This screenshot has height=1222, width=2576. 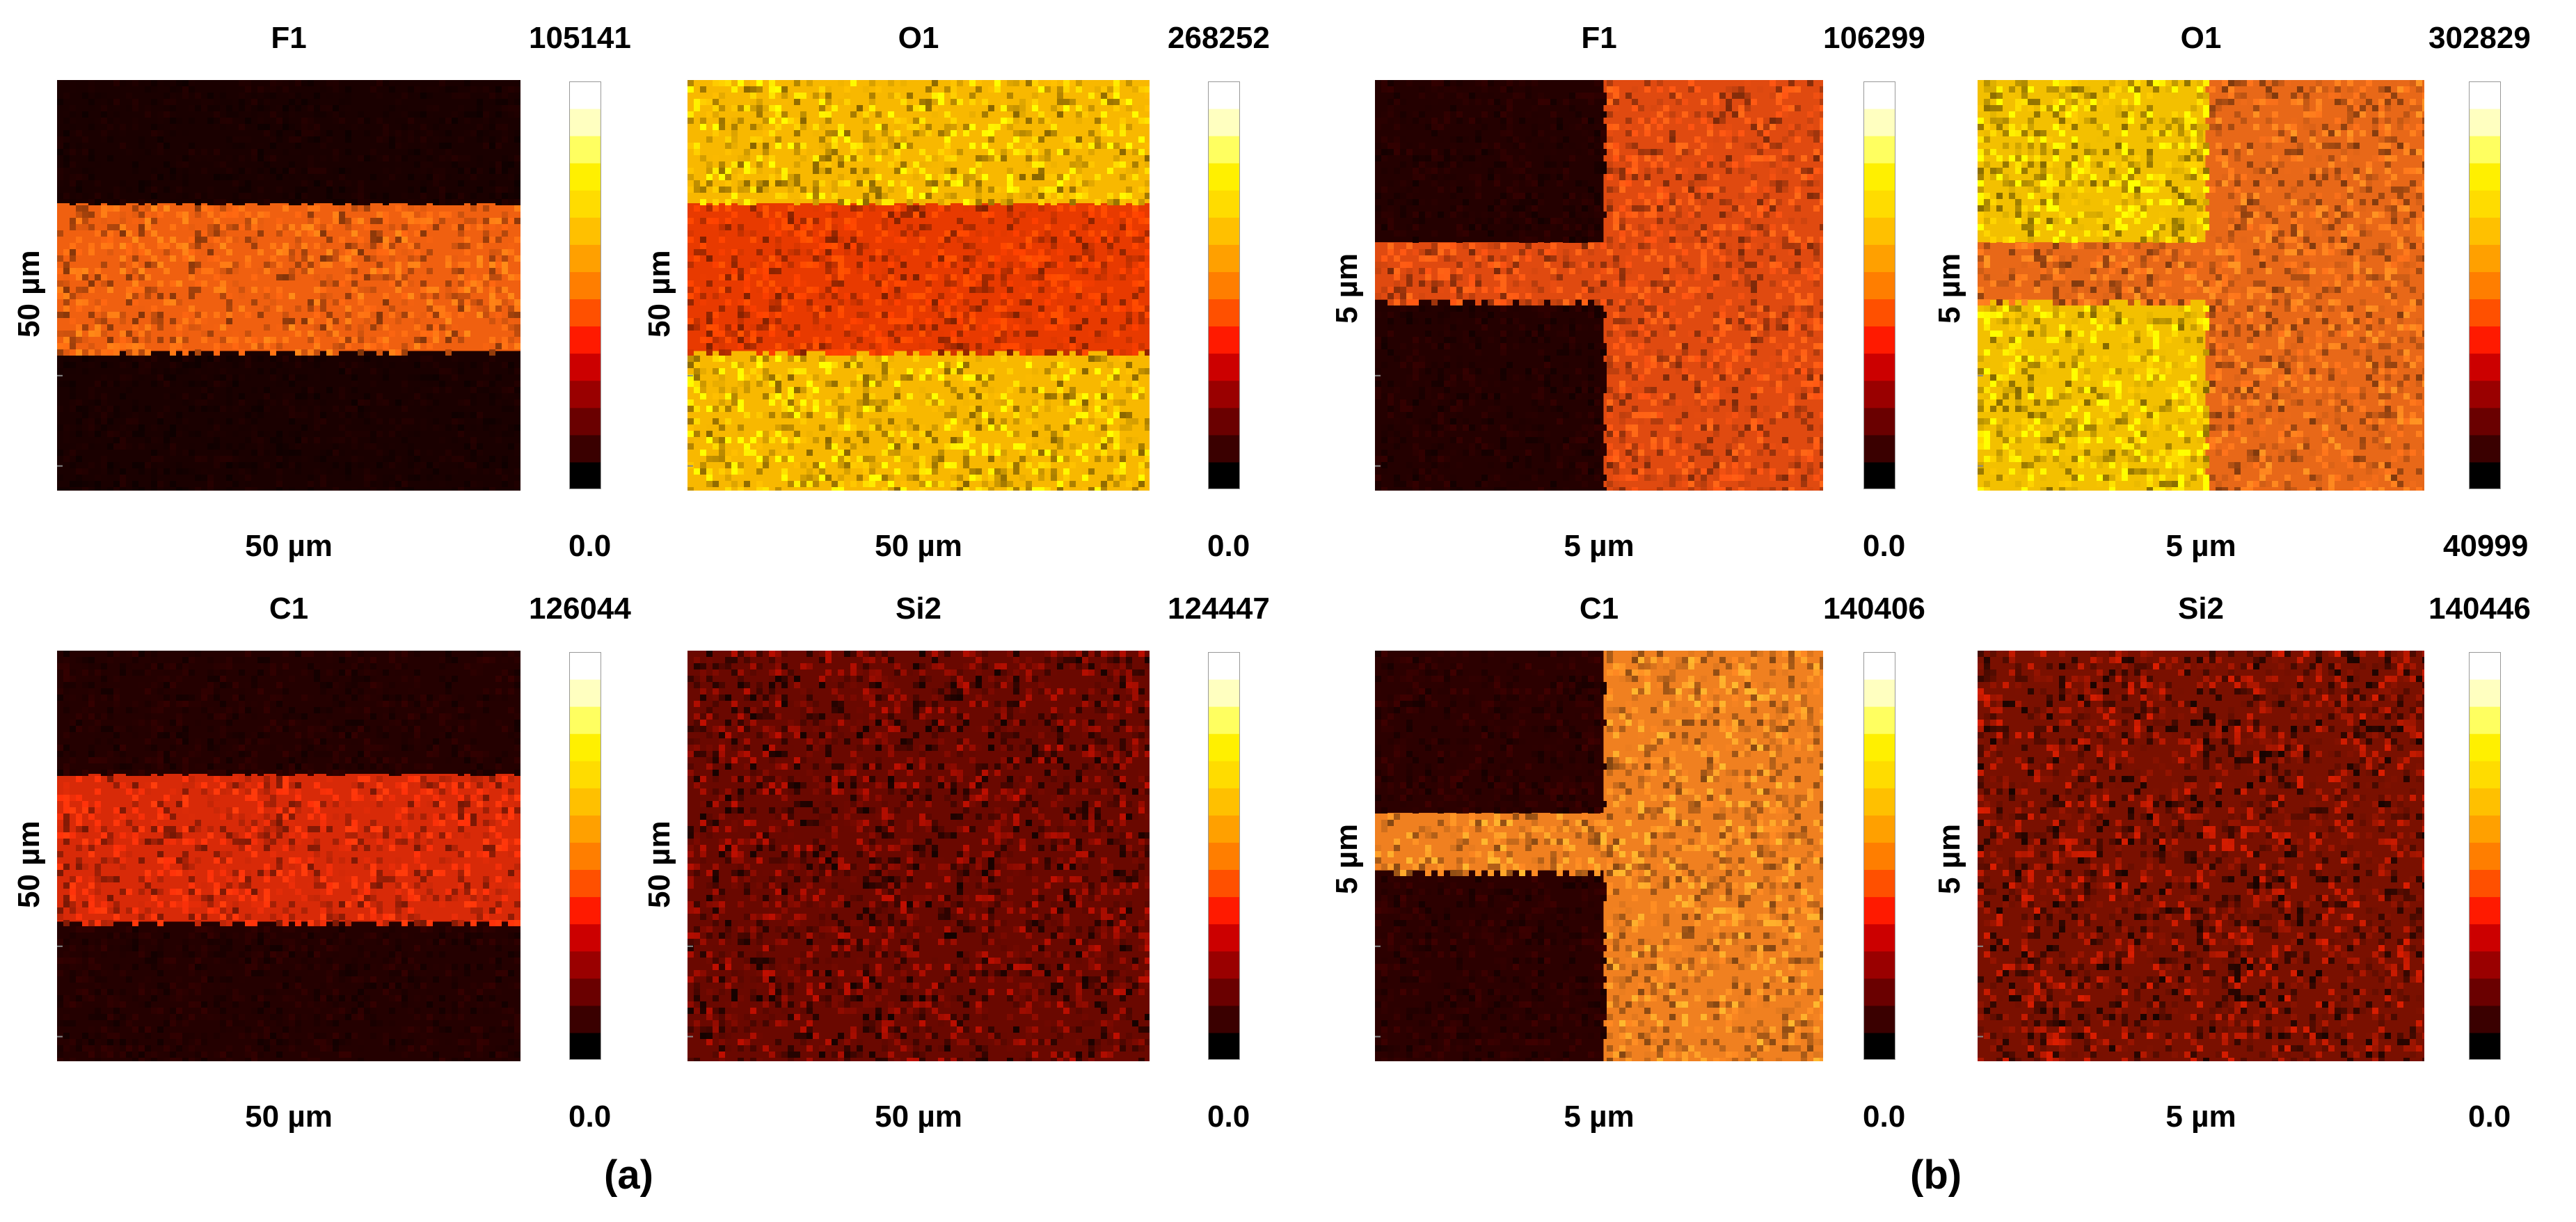 I want to click on panel-title: O1, so click(x=918, y=38).